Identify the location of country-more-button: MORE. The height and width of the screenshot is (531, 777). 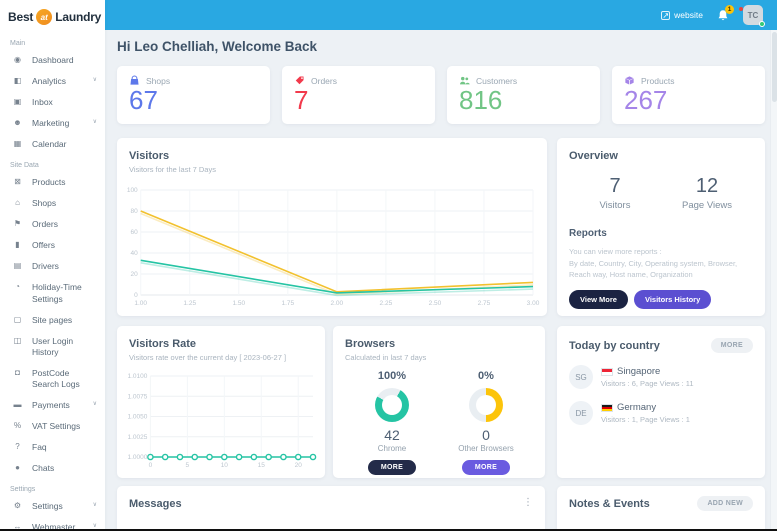
(731, 345).